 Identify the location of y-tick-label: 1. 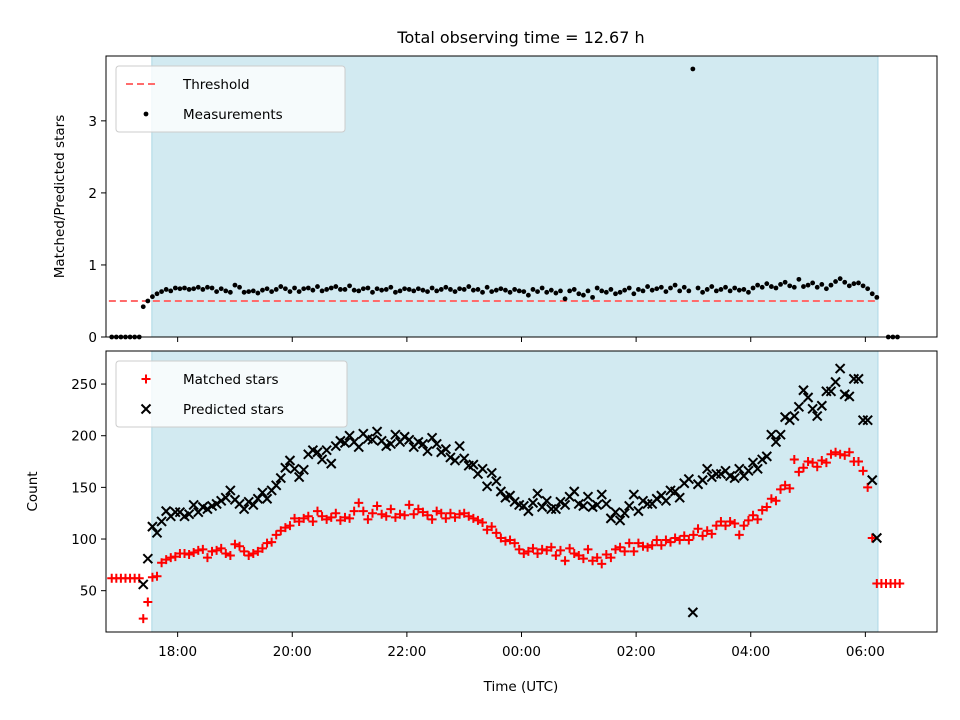
(92, 266).